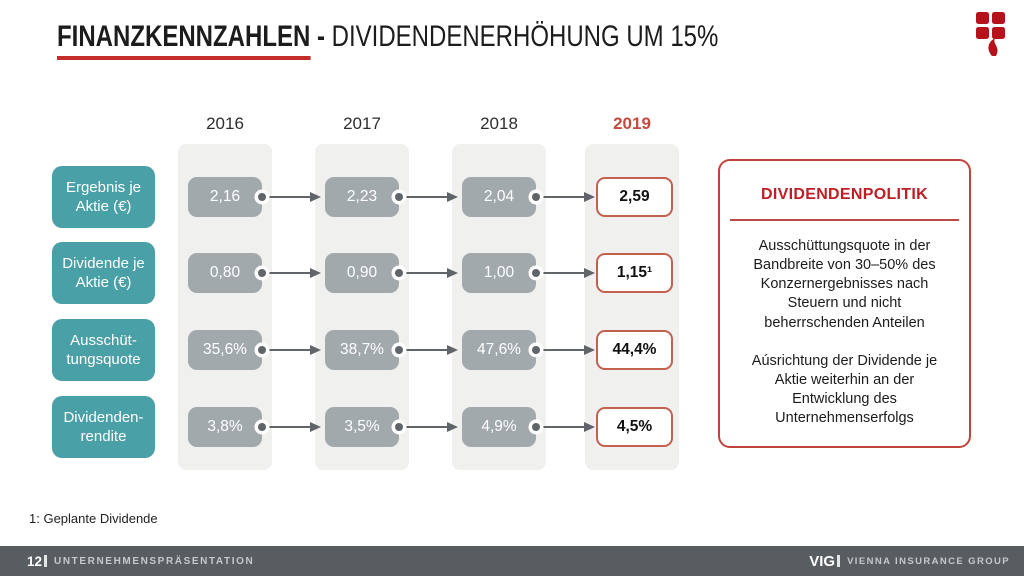  What do you see at coordinates (499, 197) in the screenshot?
I see `value-box: 2,04` at bounding box center [499, 197].